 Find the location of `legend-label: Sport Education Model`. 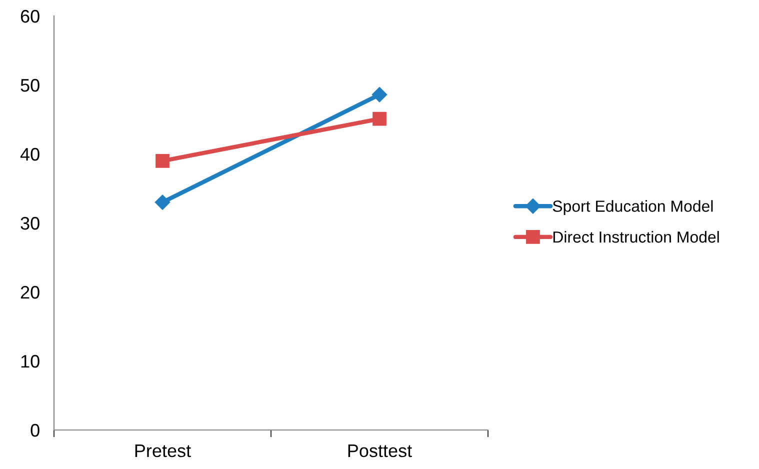

legend-label: Sport Education Model is located at coordinates (632, 208).